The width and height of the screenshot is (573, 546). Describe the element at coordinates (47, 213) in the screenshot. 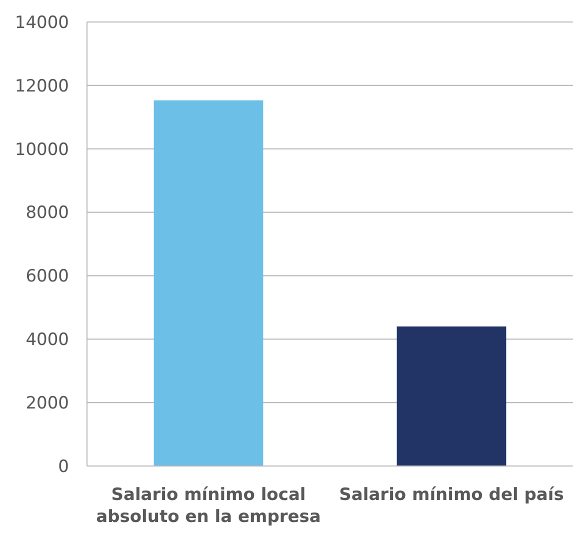

I see `y-tick-label: 8000` at that location.